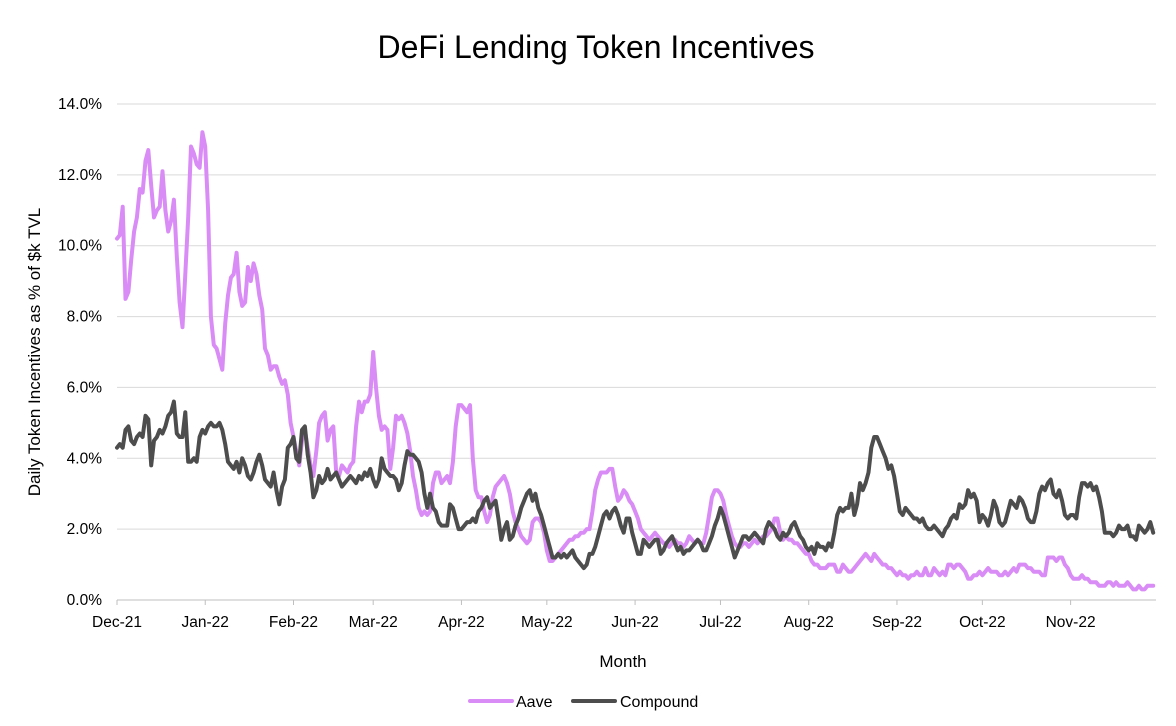  I want to click on x-tick-label: Sep-22, so click(897, 622).